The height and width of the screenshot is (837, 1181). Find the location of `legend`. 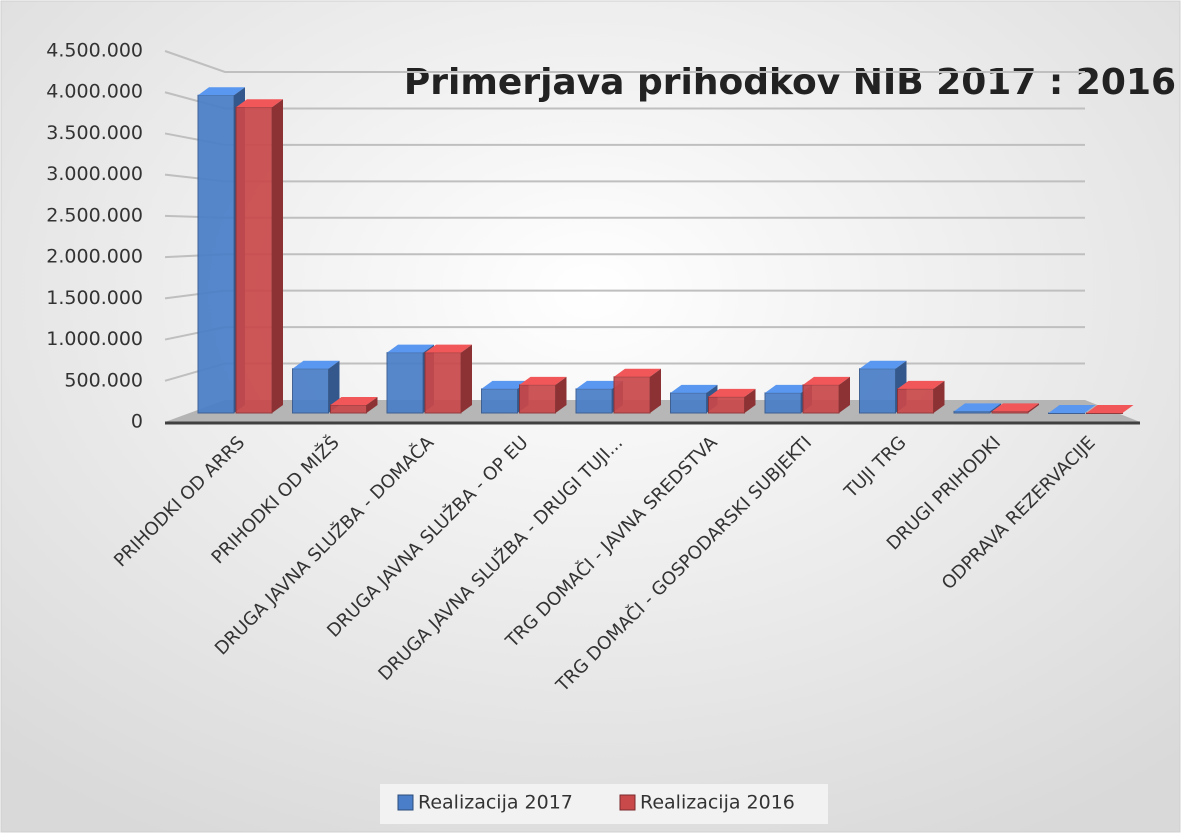

legend is located at coordinates (604, 804).